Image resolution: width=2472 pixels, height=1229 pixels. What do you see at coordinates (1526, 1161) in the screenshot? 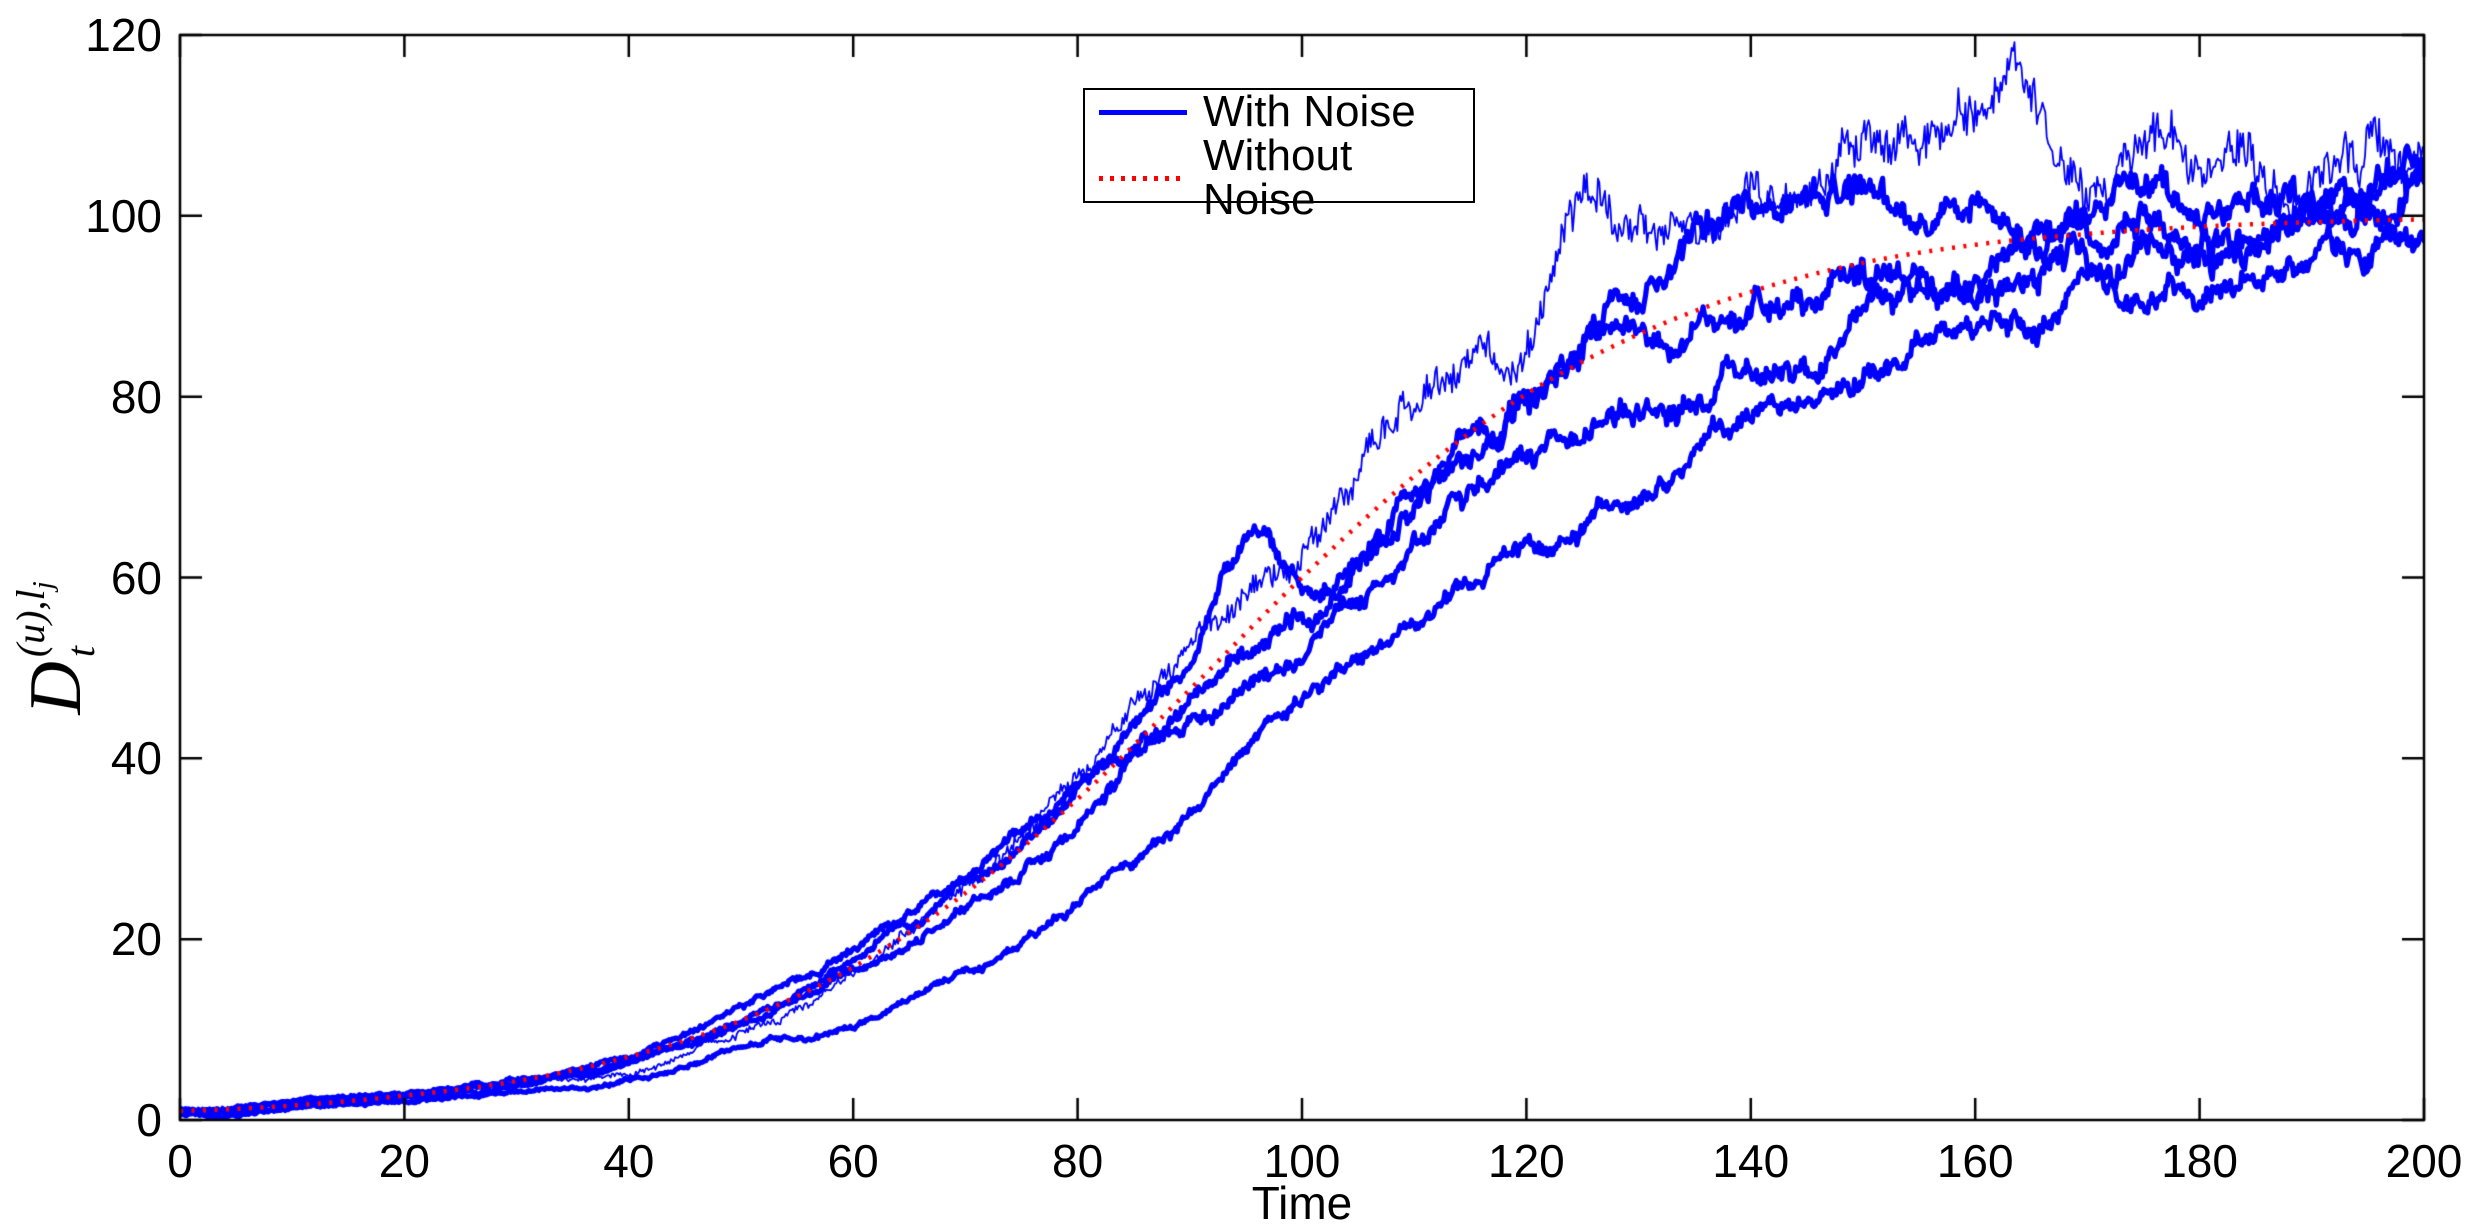
I see `x-tick-label: 120` at bounding box center [1526, 1161].